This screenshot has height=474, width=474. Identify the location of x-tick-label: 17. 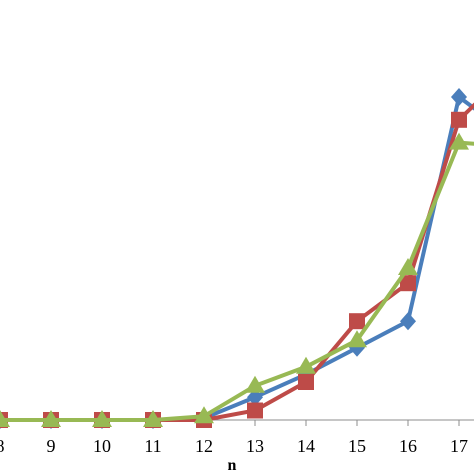
(459, 446).